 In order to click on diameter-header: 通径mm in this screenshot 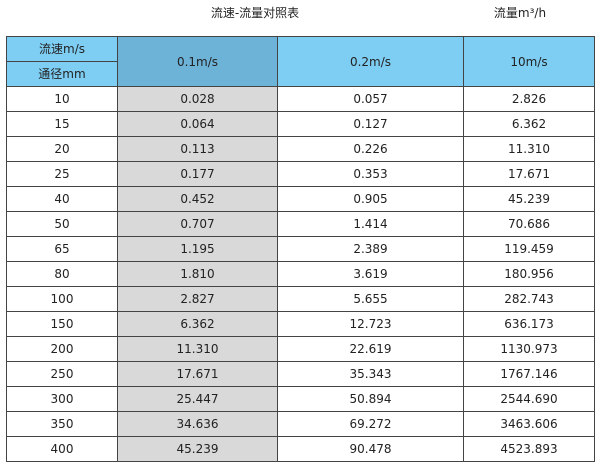, I will do `click(62, 74)`.